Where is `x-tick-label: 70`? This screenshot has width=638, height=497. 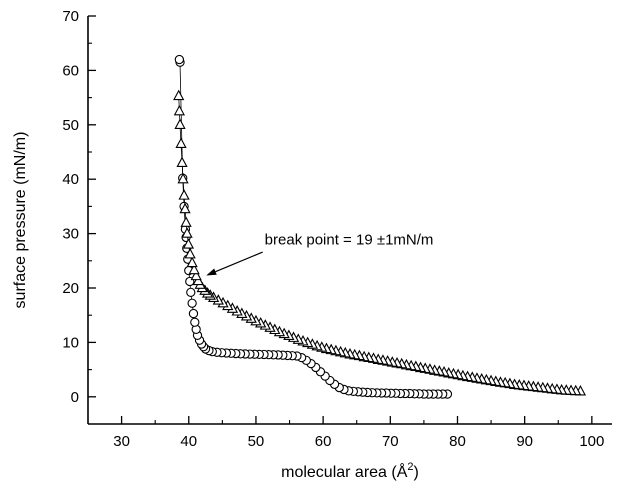 x-tick-label: 70 is located at coordinates (390, 441).